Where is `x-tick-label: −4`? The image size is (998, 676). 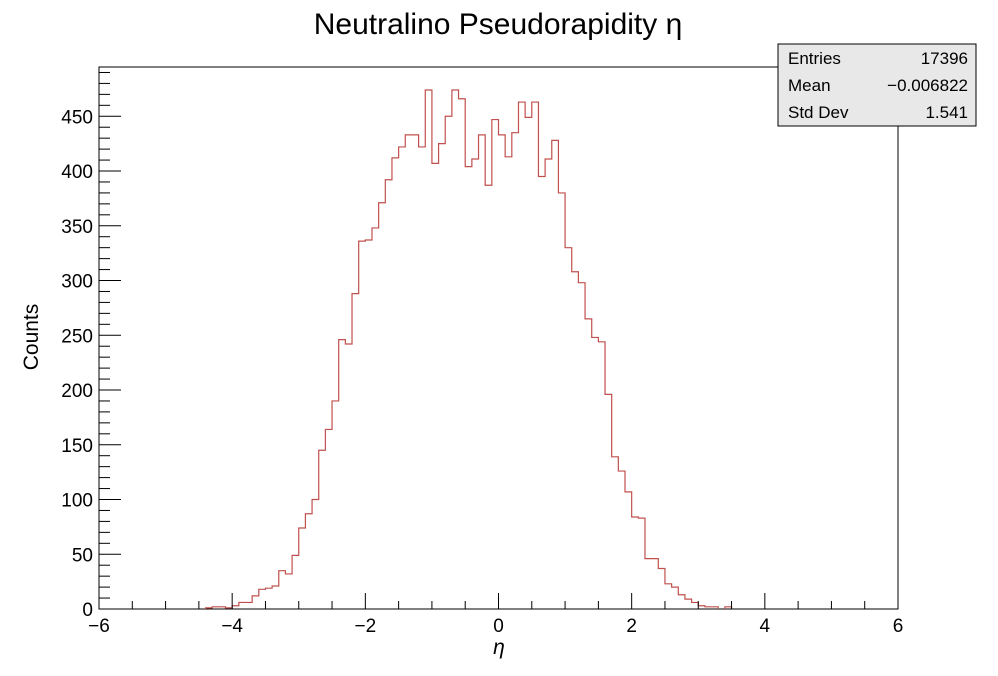
x-tick-label: −4 is located at coordinates (232, 626).